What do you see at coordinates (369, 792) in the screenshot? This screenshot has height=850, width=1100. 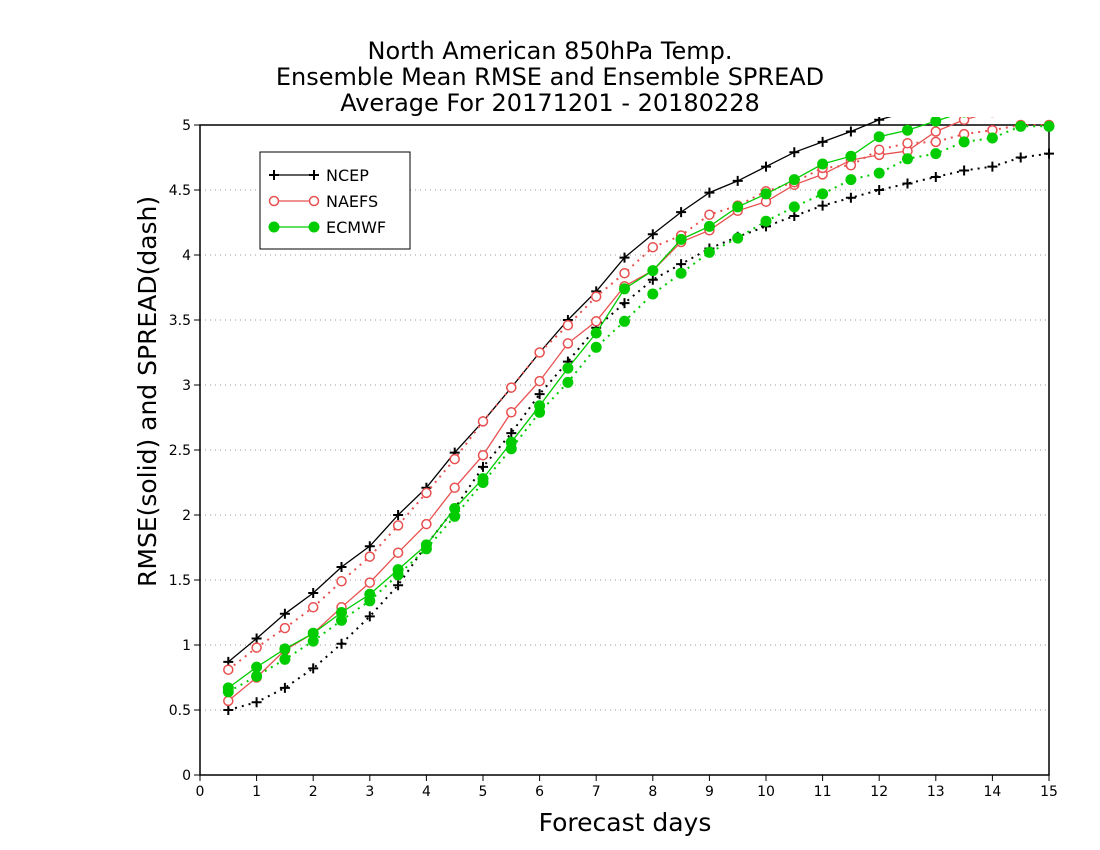 I see `x-tick-label-3: 3` at bounding box center [369, 792].